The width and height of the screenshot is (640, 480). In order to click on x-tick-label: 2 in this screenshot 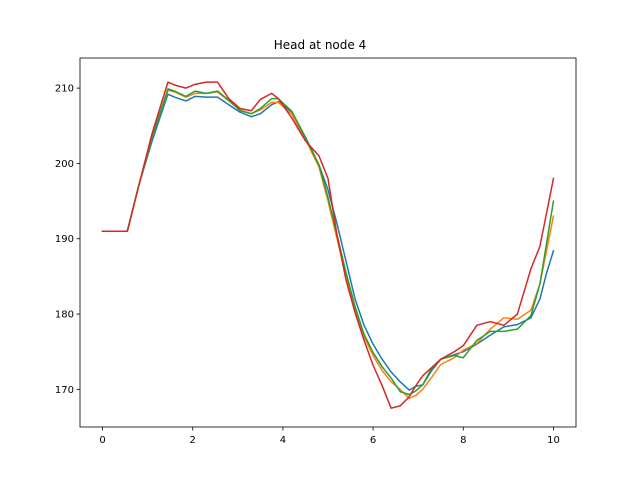, I will do `click(193, 440)`.